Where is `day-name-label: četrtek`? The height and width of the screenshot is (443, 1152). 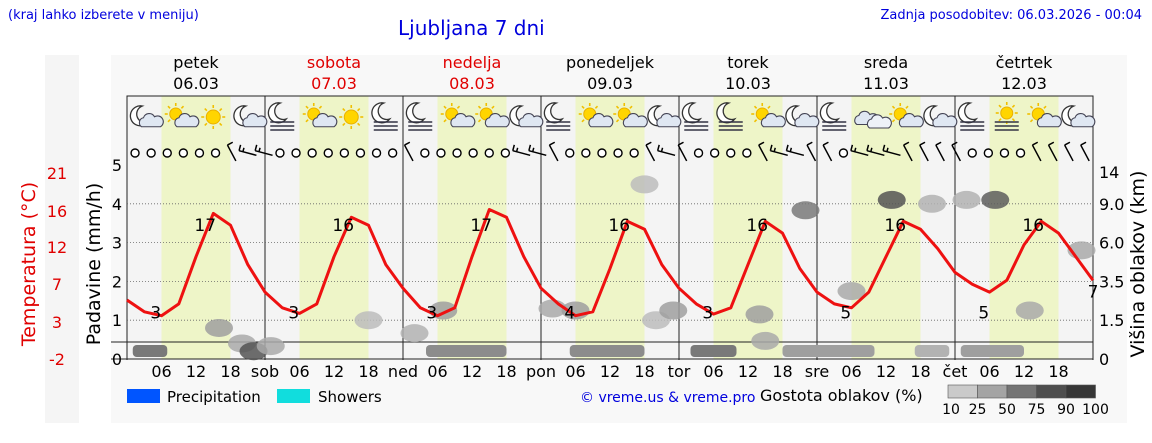 day-name-label: četrtek is located at coordinates (1025, 62).